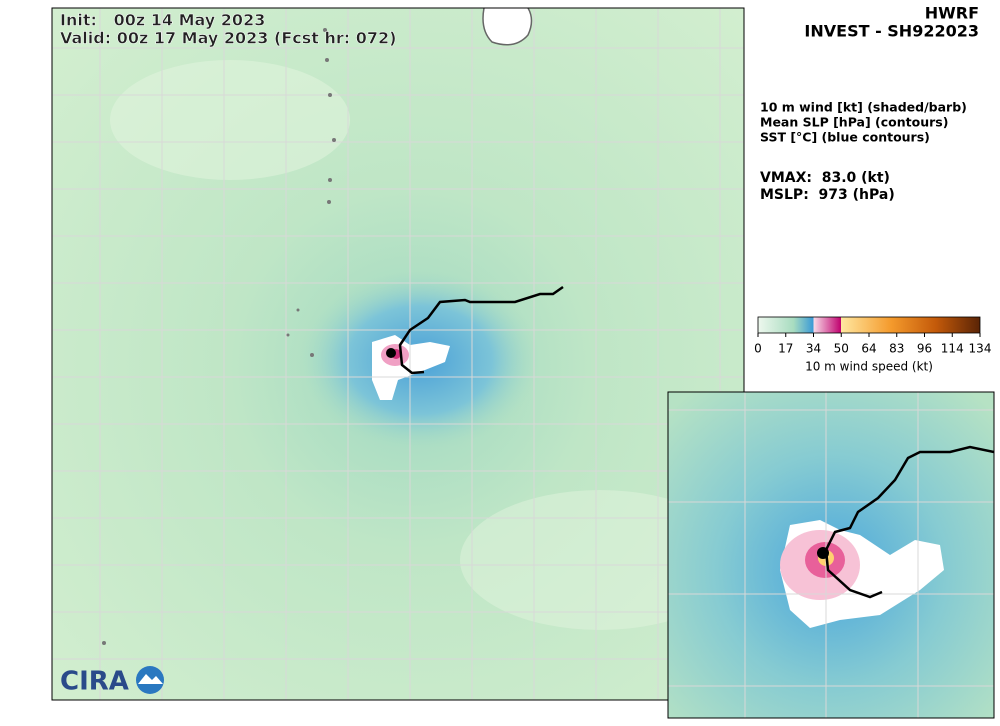 The height and width of the screenshot is (726, 1000). Describe the element at coordinates (863, 107) in the screenshot. I see `legend-line: 10 m wind [kt] (shaded/barb)` at that location.